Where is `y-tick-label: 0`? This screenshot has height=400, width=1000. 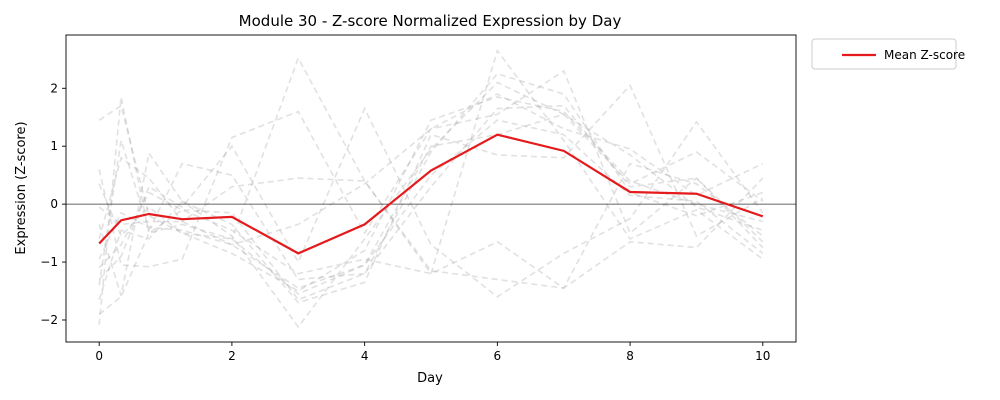
y-tick-label: 0 is located at coordinates (54, 204).